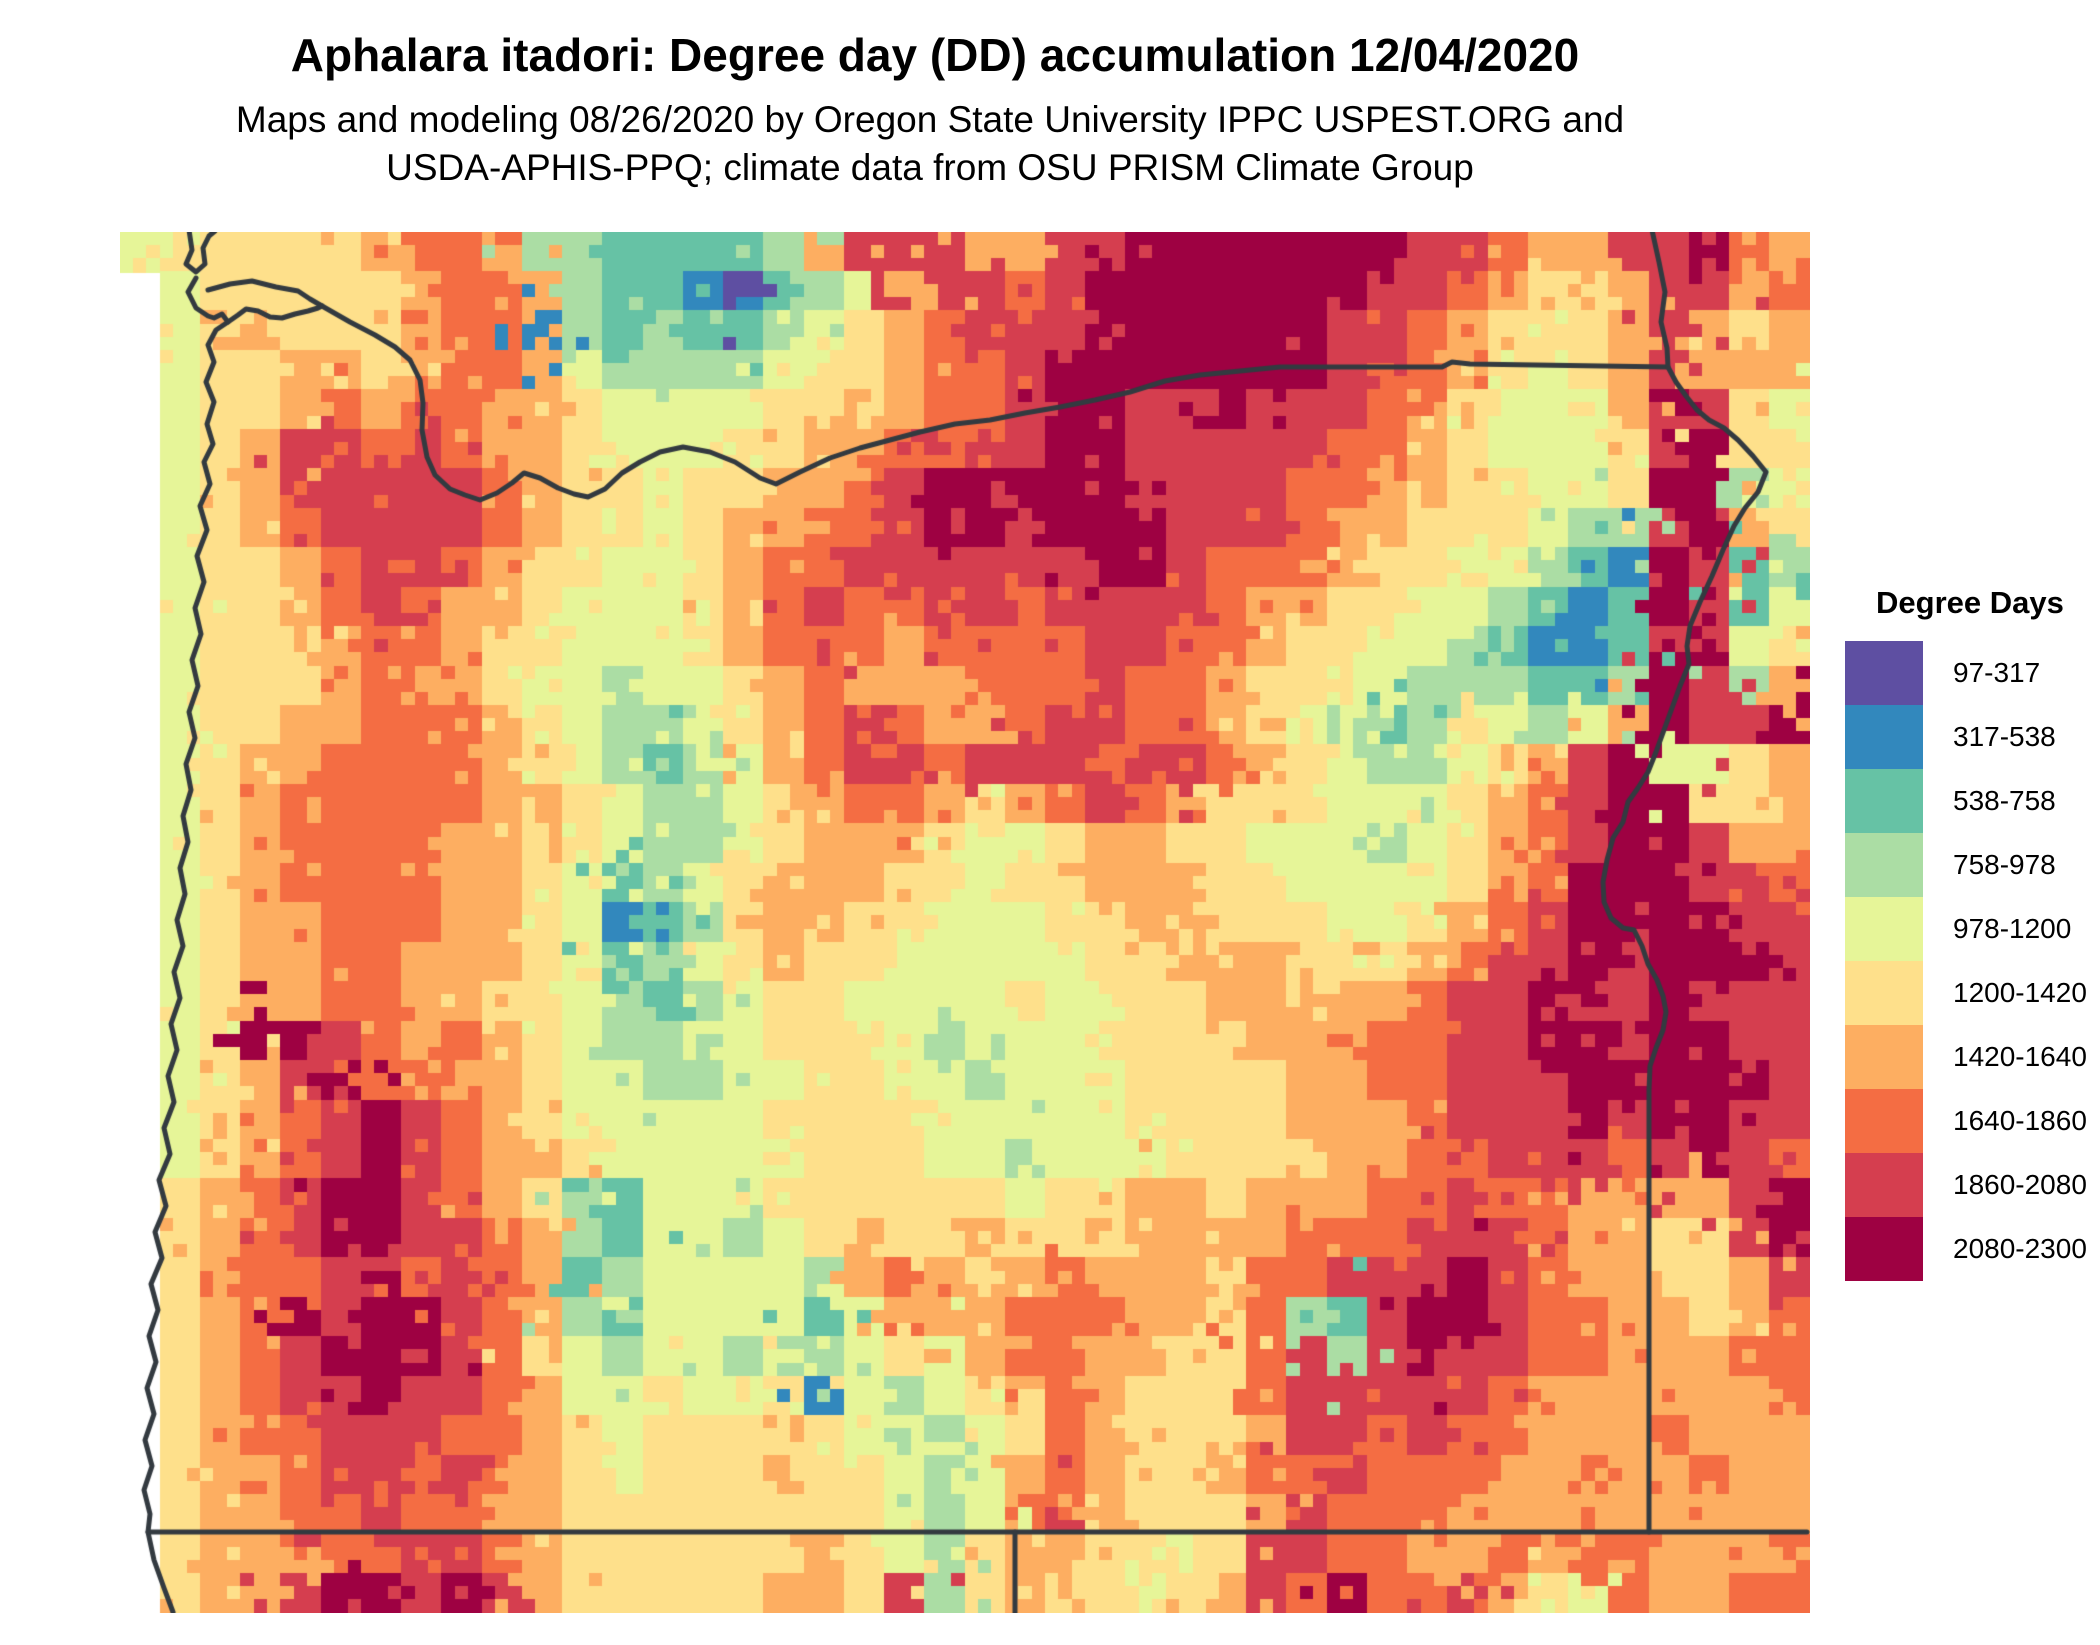 The width and height of the screenshot is (2100, 1645). Describe the element at coordinates (2004, 864) in the screenshot. I see `legend-label: 758-978` at that location.